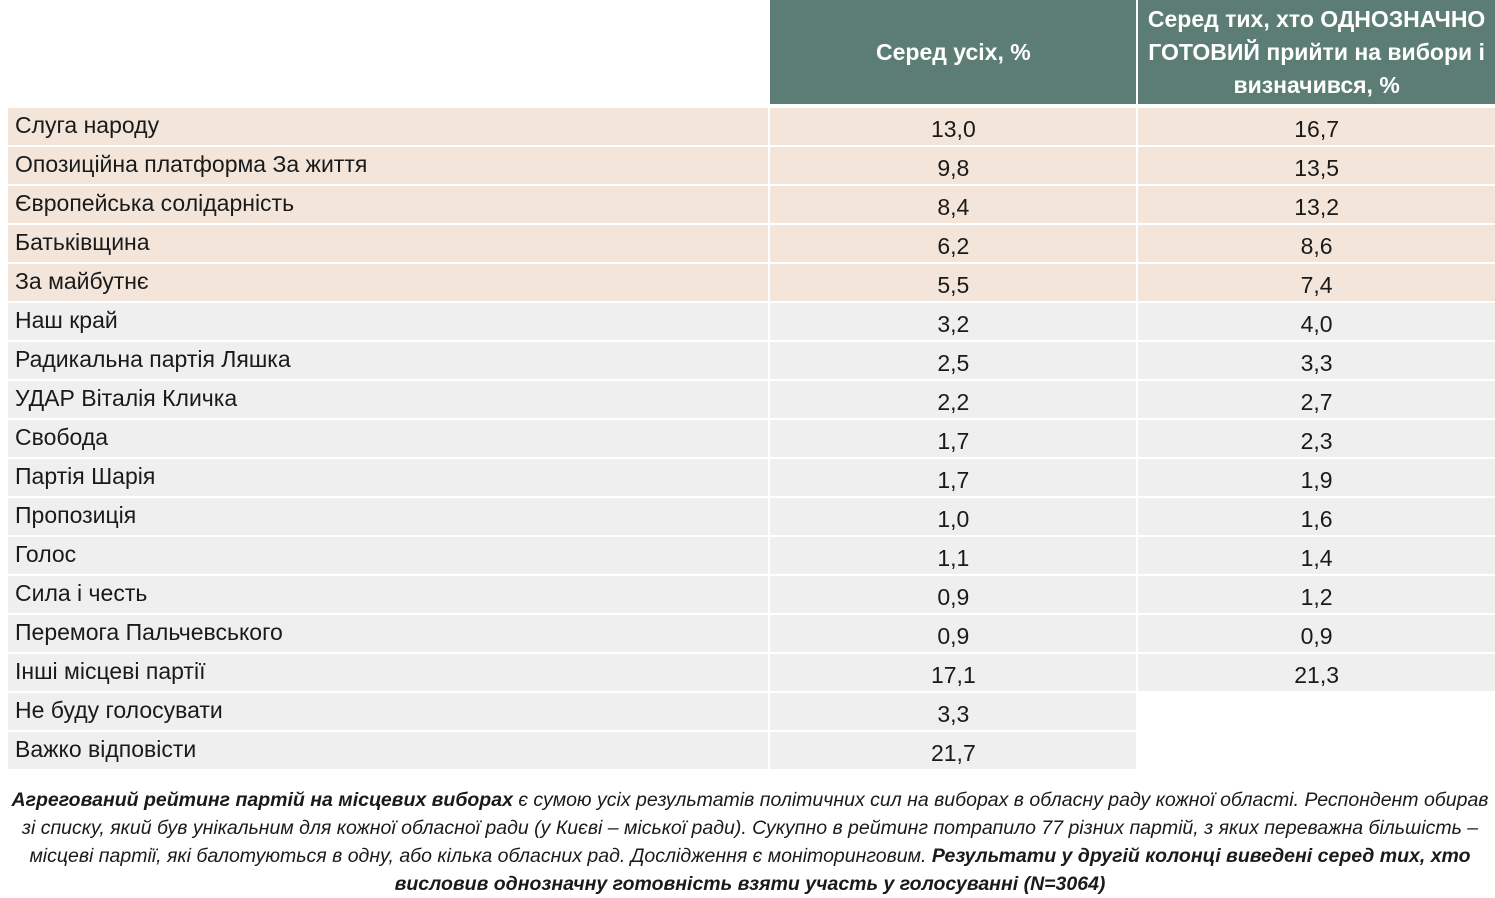  I want to click on party-name-cell: Сила і честь, so click(388, 594).